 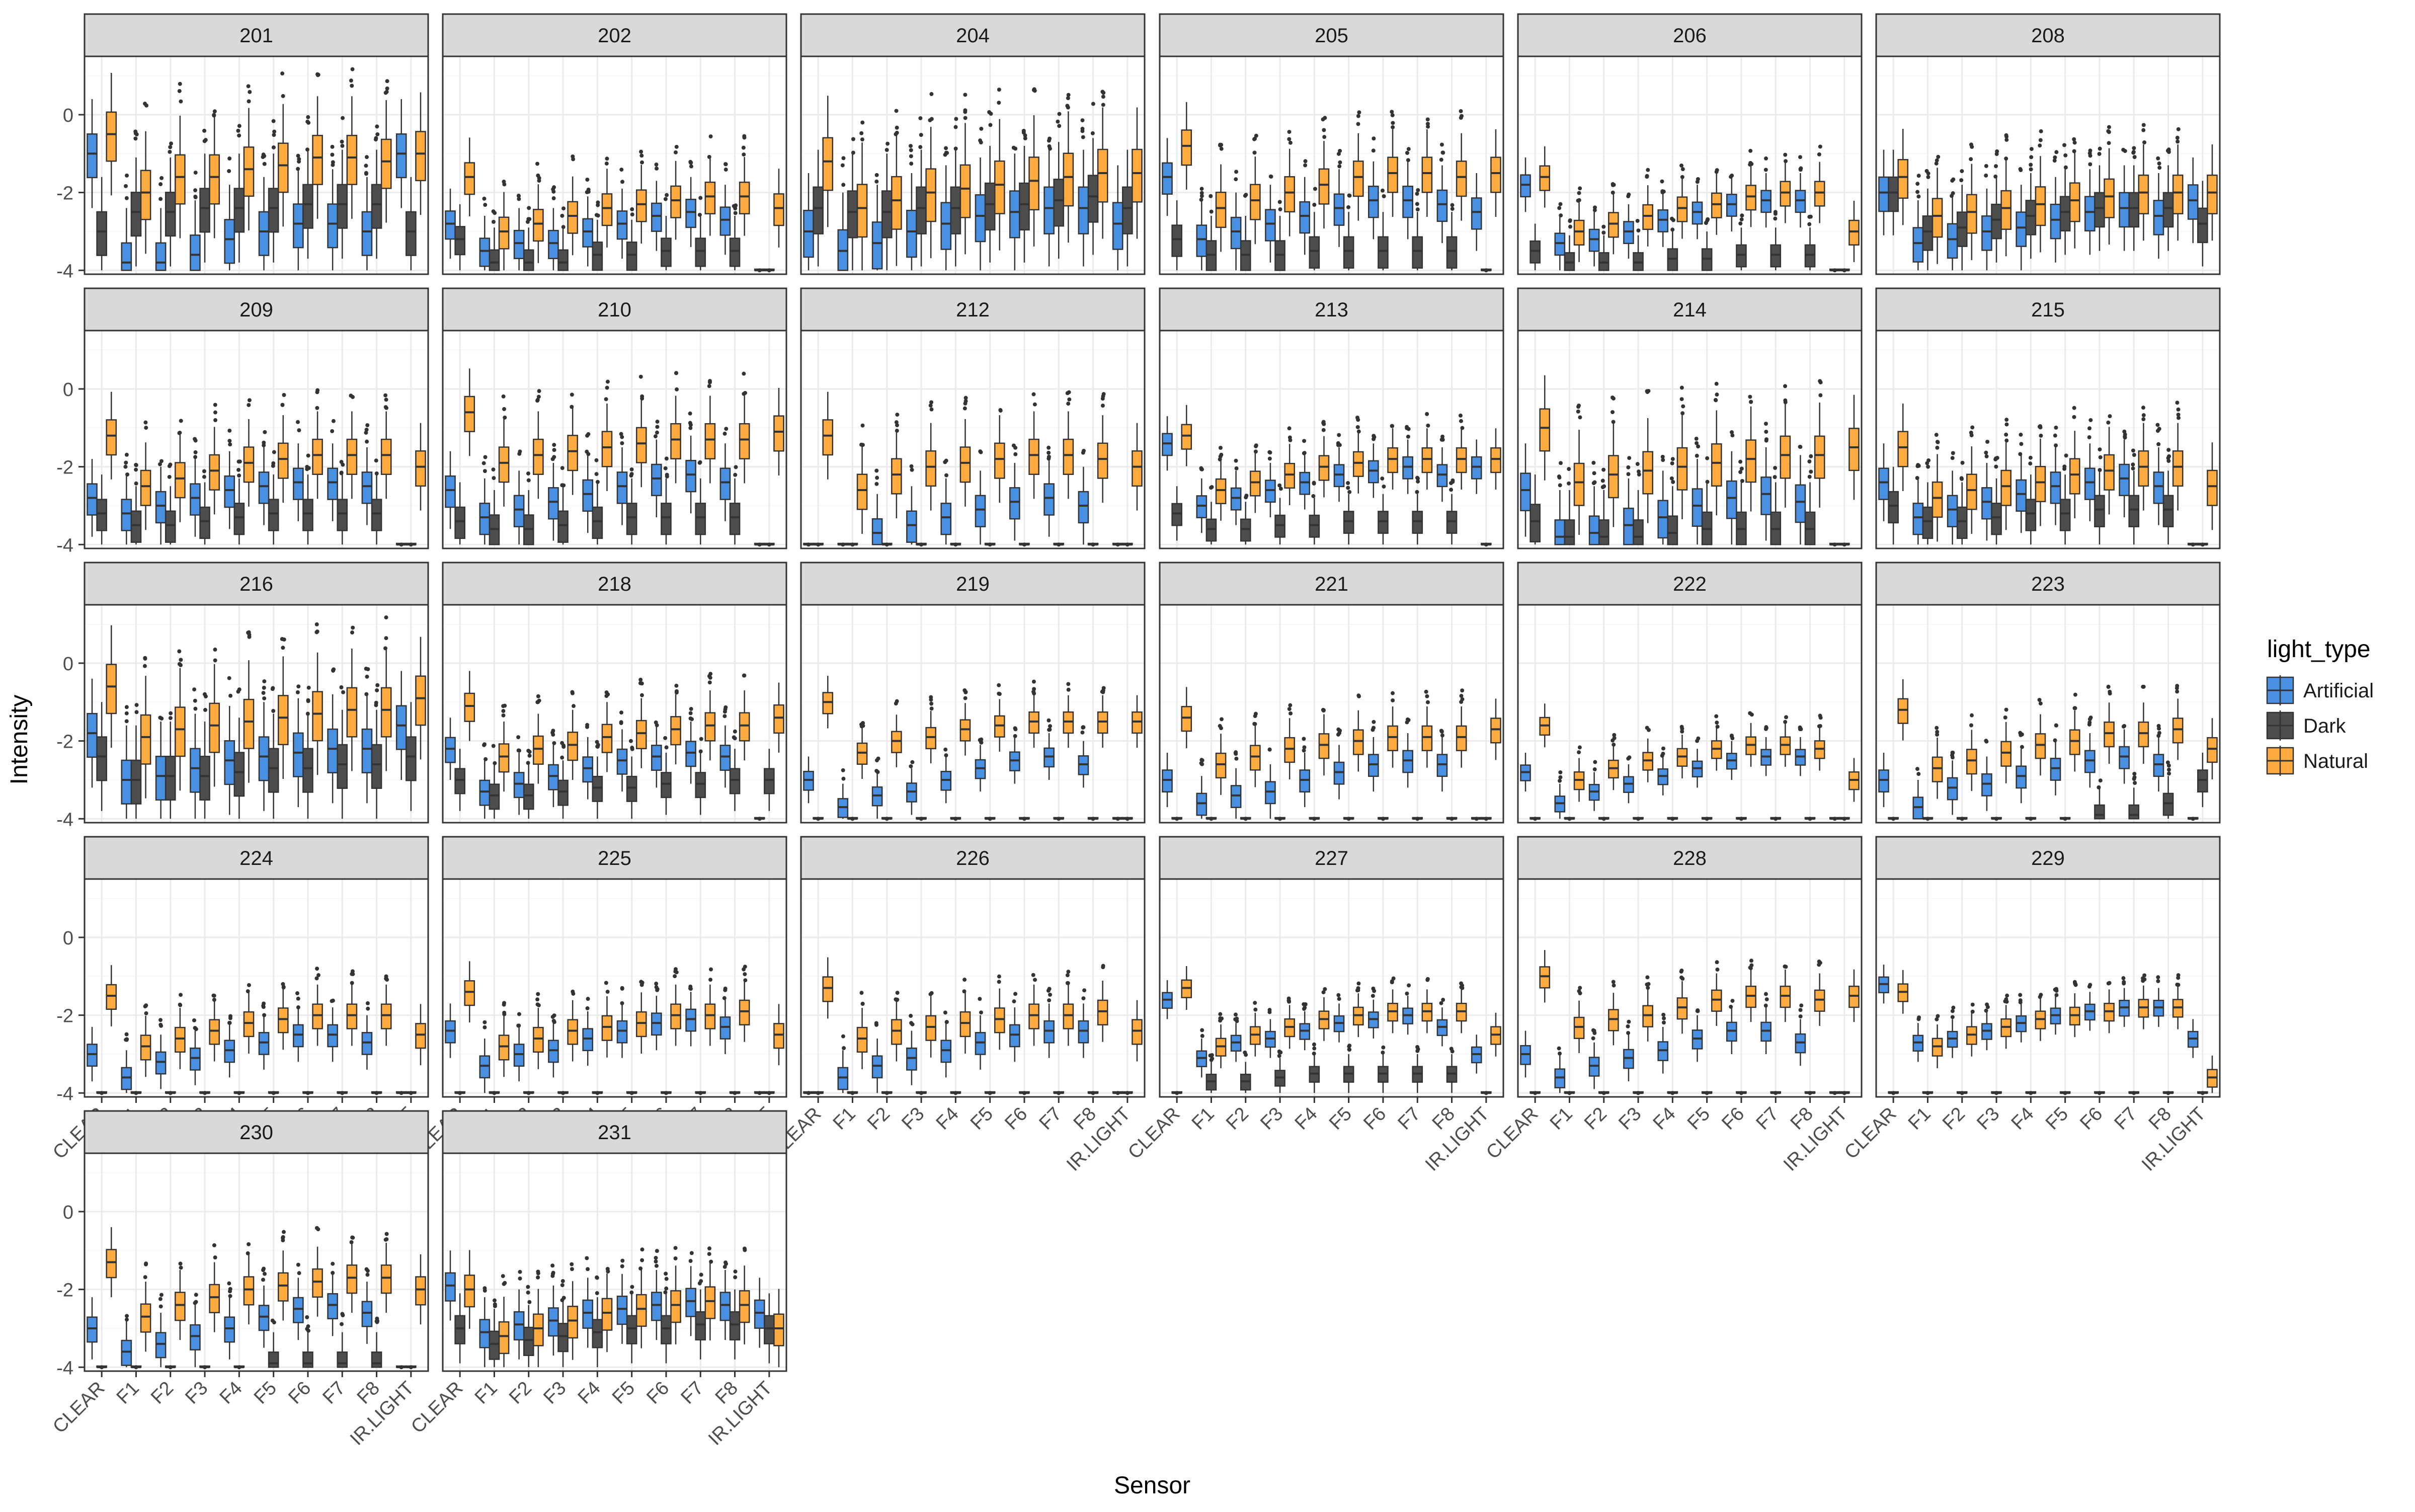 What do you see at coordinates (64, 468) in the screenshot?
I see `y-tick-label: -2` at bounding box center [64, 468].